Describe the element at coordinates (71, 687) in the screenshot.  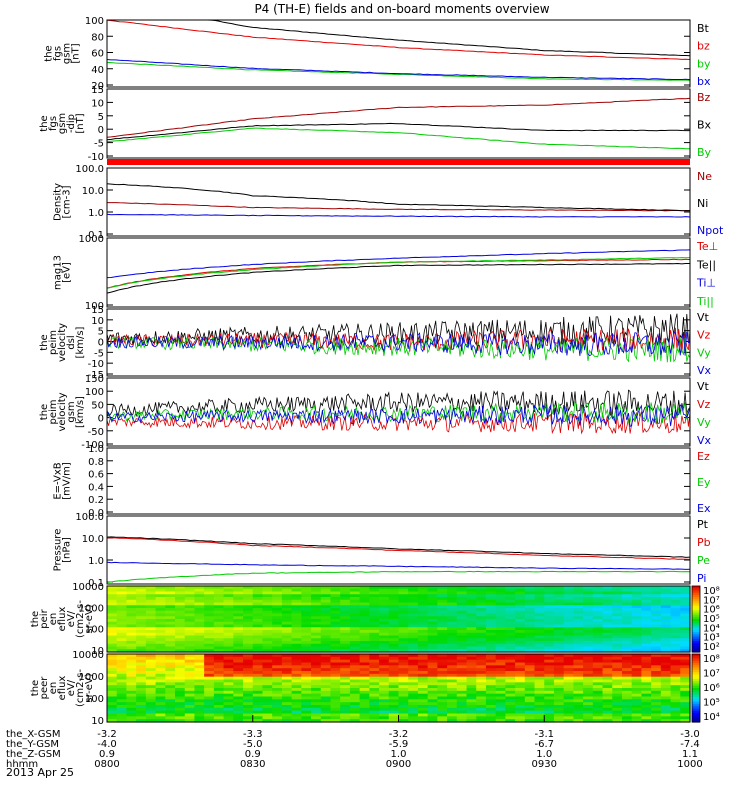
I see `y-label-line: eV/` at that location.